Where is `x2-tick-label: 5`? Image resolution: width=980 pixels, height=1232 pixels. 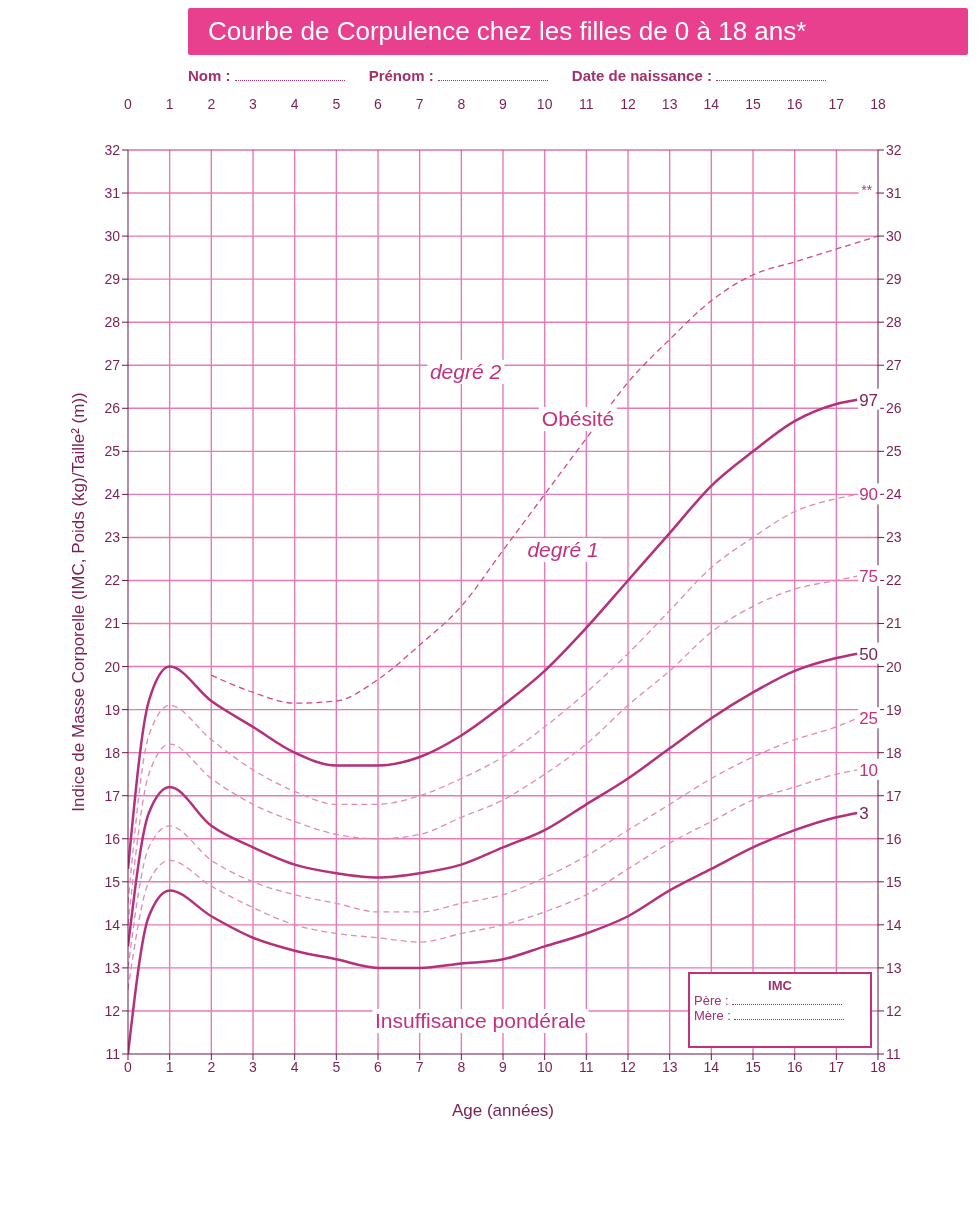 x2-tick-label: 5 is located at coordinates (336, 104).